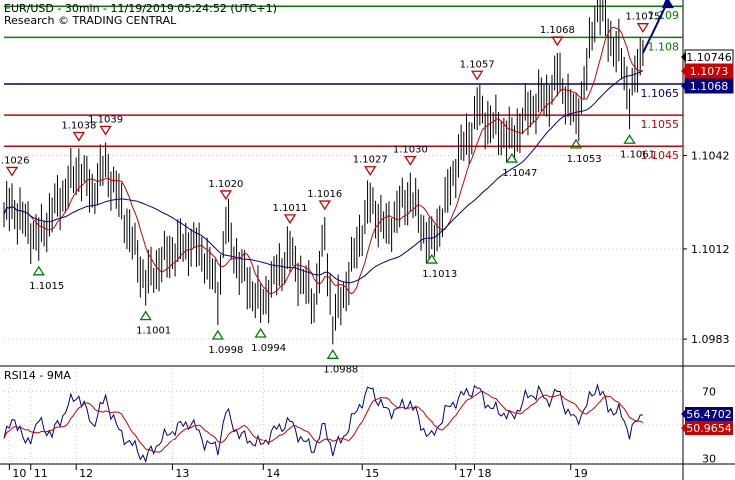 The image size is (735, 480). What do you see at coordinates (105, 119) in the screenshot?
I see `peak-label: 1.1039` at bounding box center [105, 119].